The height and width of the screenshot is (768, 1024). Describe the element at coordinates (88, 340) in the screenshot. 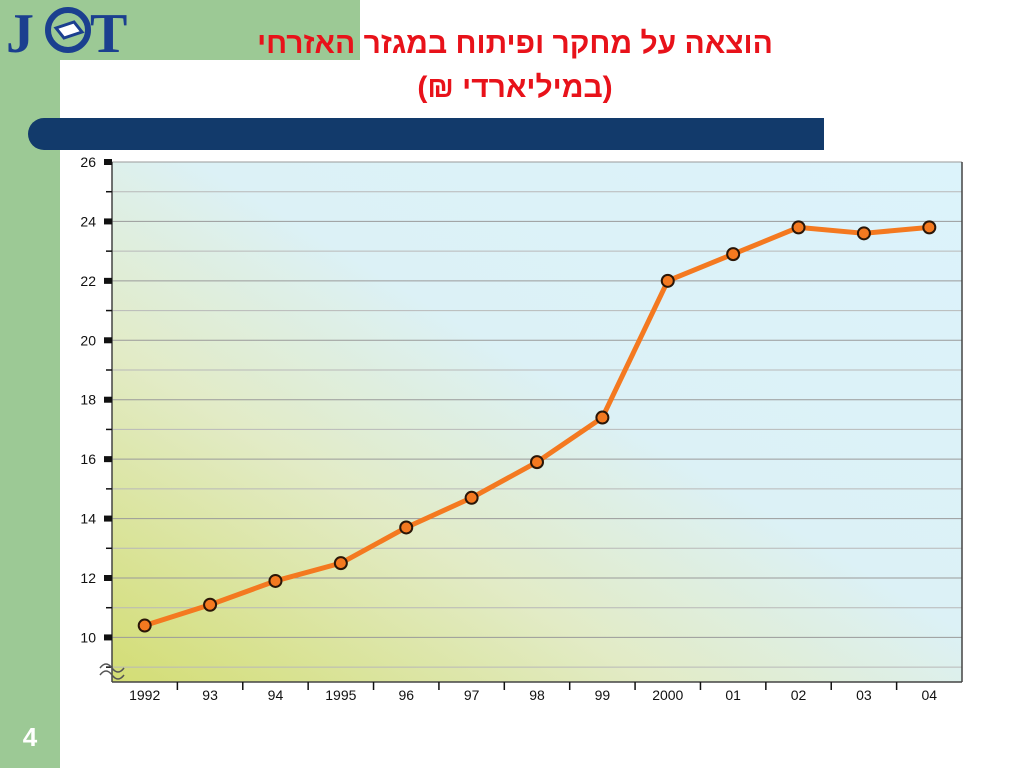

I see `y-tick-label: 20` at that location.